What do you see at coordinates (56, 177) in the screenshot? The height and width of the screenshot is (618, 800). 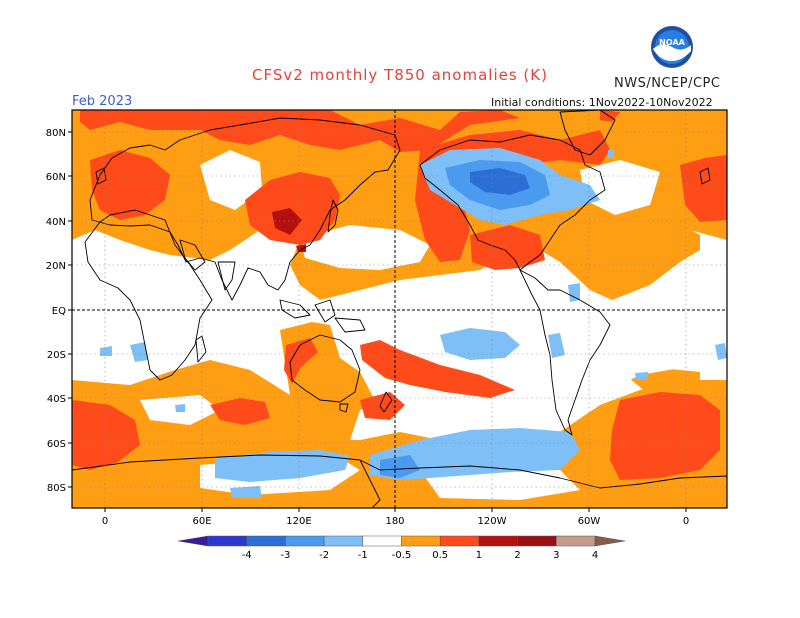 I see `lat-label: 60N` at bounding box center [56, 177].